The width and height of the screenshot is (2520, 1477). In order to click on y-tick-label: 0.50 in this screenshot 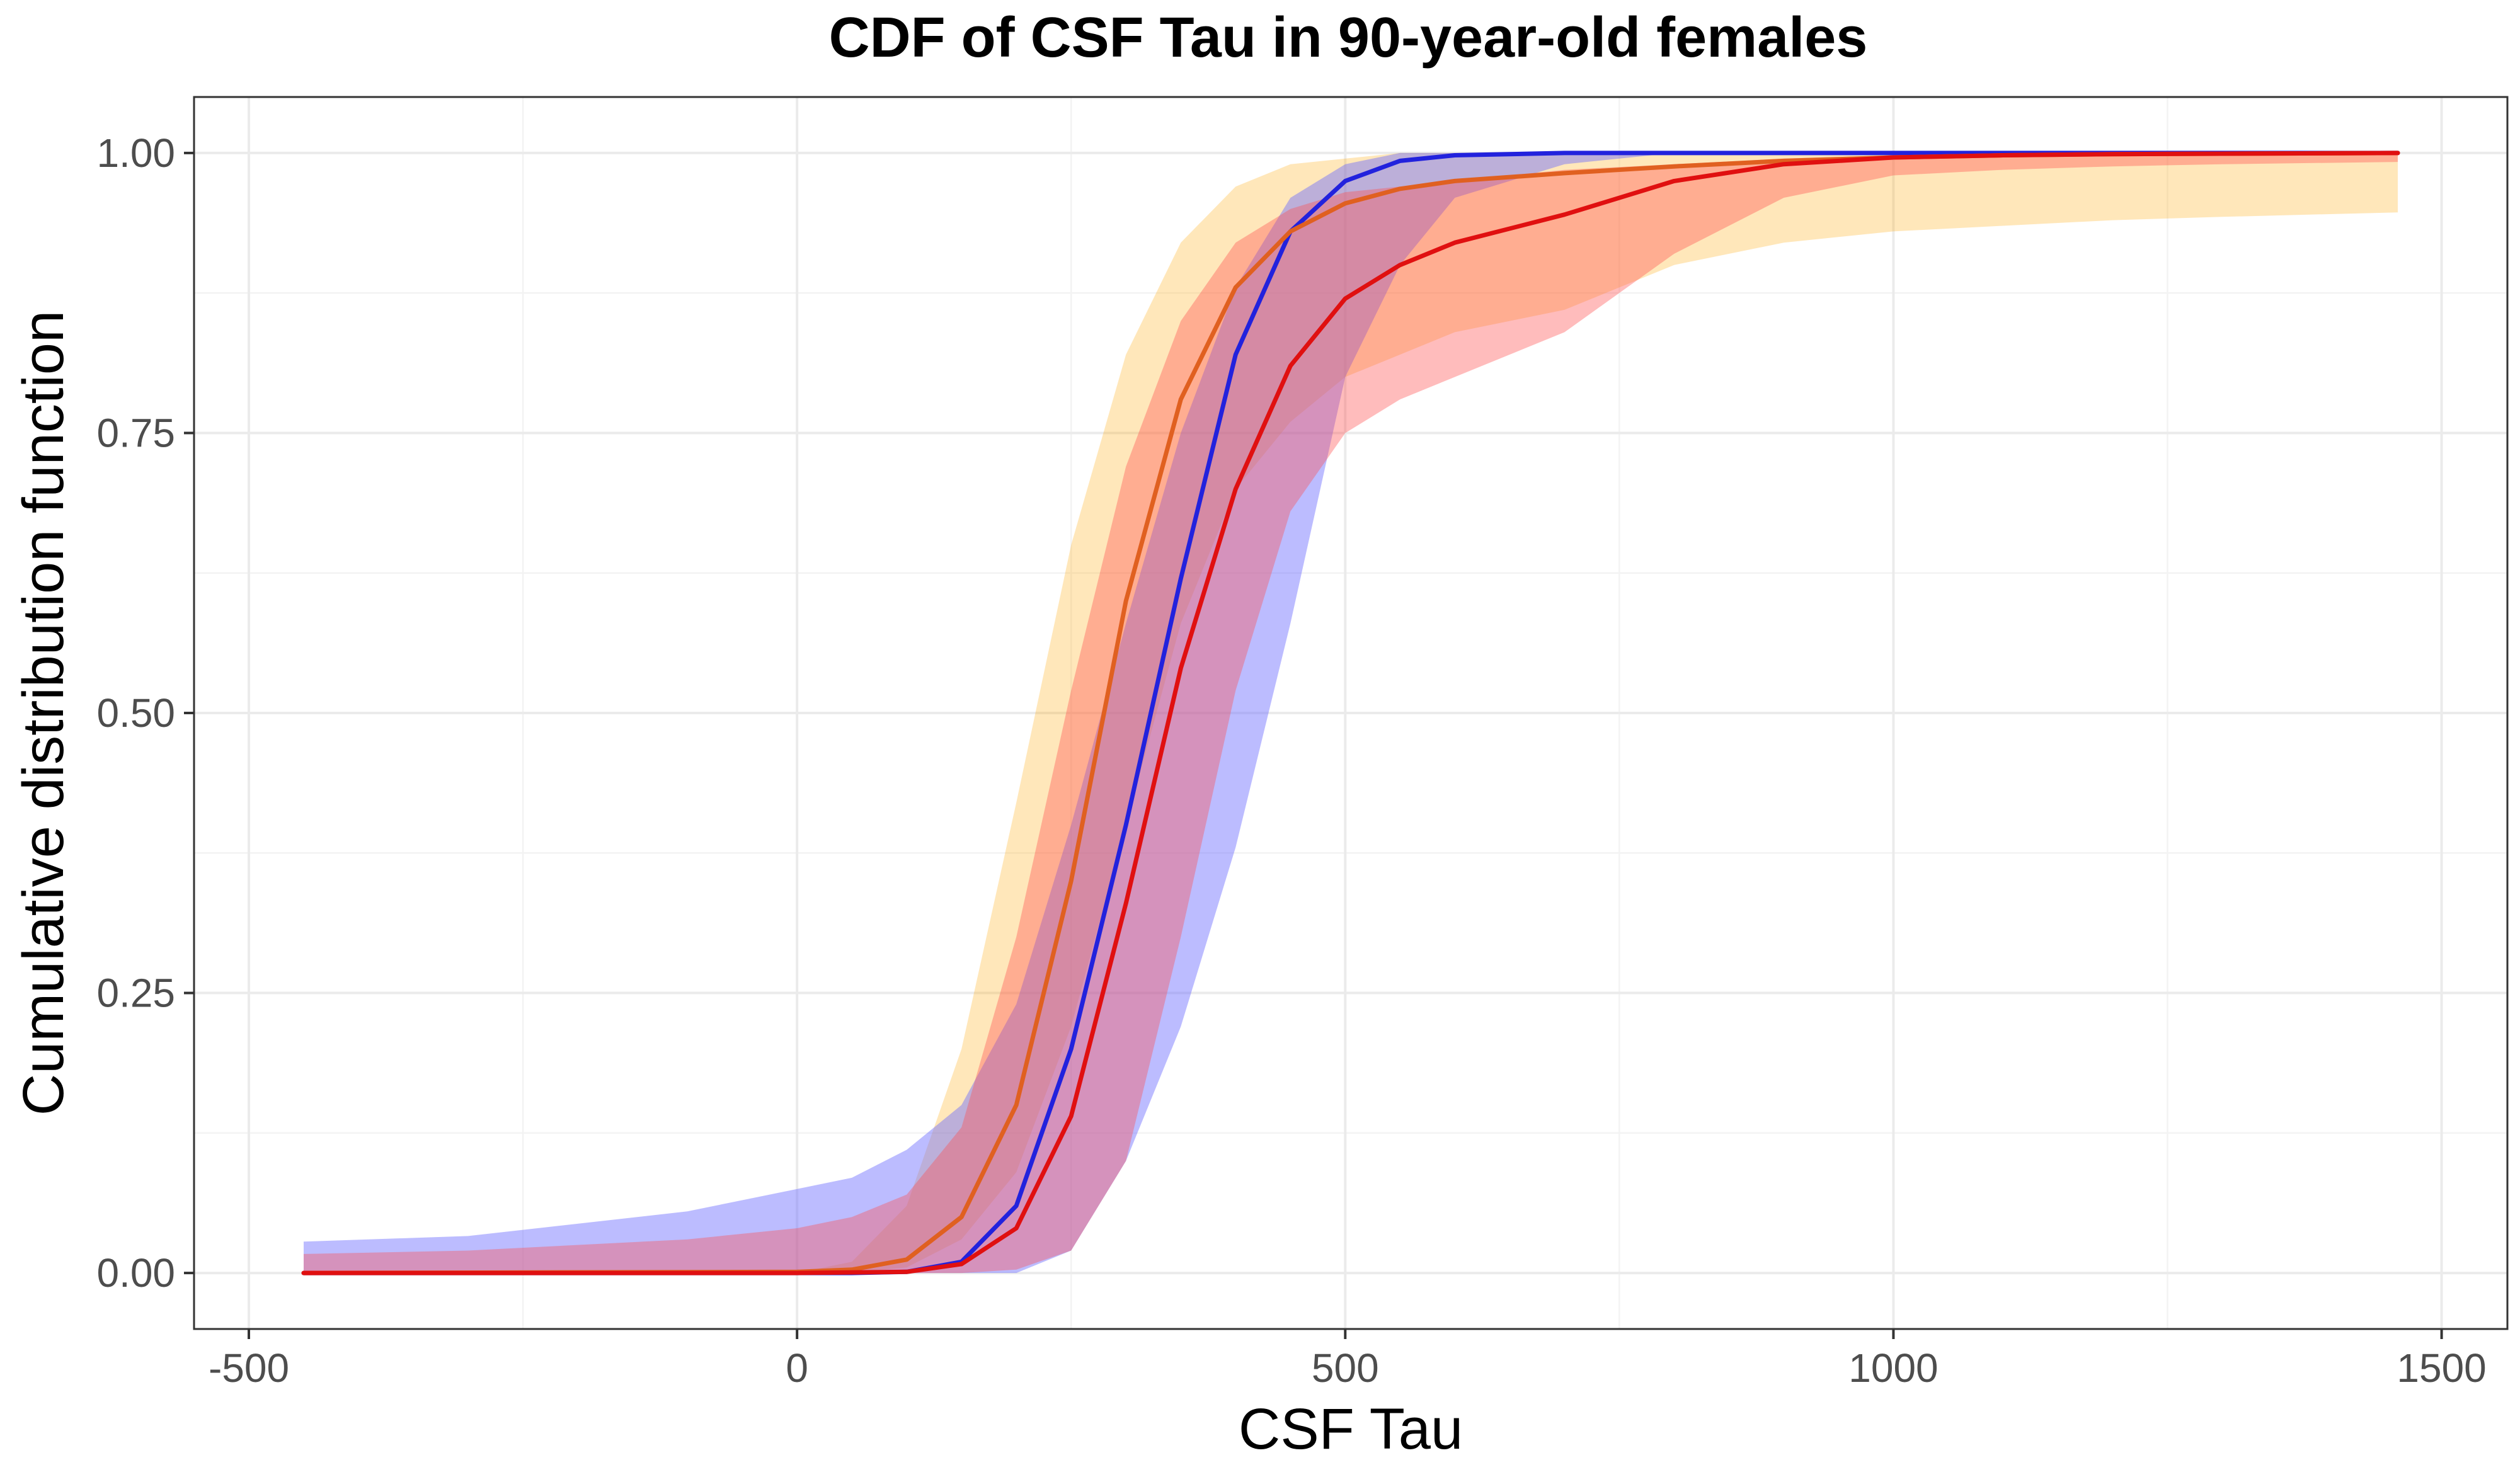, I will do `click(135, 713)`.